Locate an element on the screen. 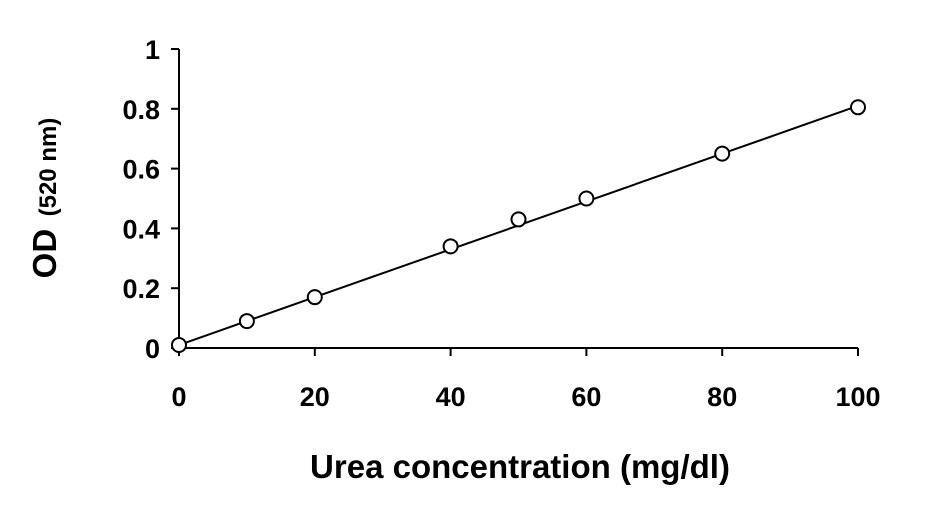 This screenshot has height=517, width=926. y-tick-label: 0.2 is located at coordinates (141, 289).